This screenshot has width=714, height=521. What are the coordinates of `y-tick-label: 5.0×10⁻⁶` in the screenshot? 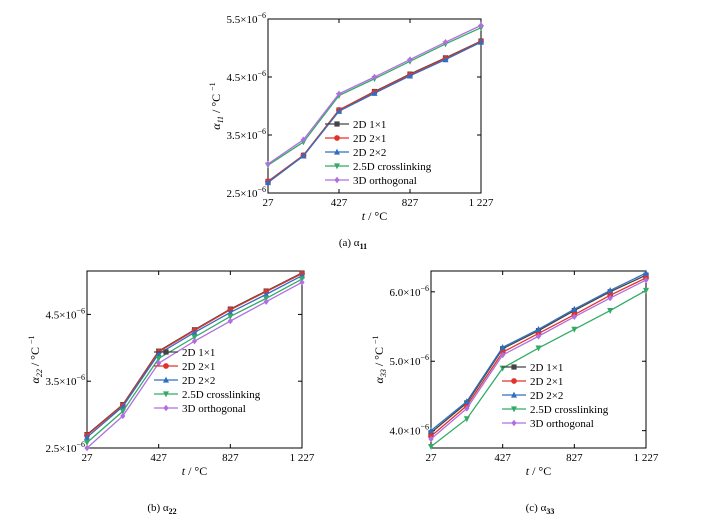 It's located at (409, 360).